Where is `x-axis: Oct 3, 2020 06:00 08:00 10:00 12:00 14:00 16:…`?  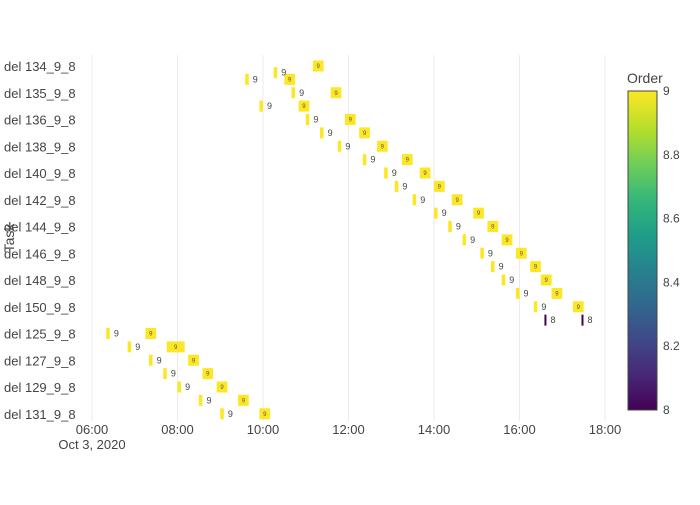
x-axis: Oct 3, 2020 06:00 08:00 10:00 12:00 14:00 16:… is located at coordinates (339, 437).